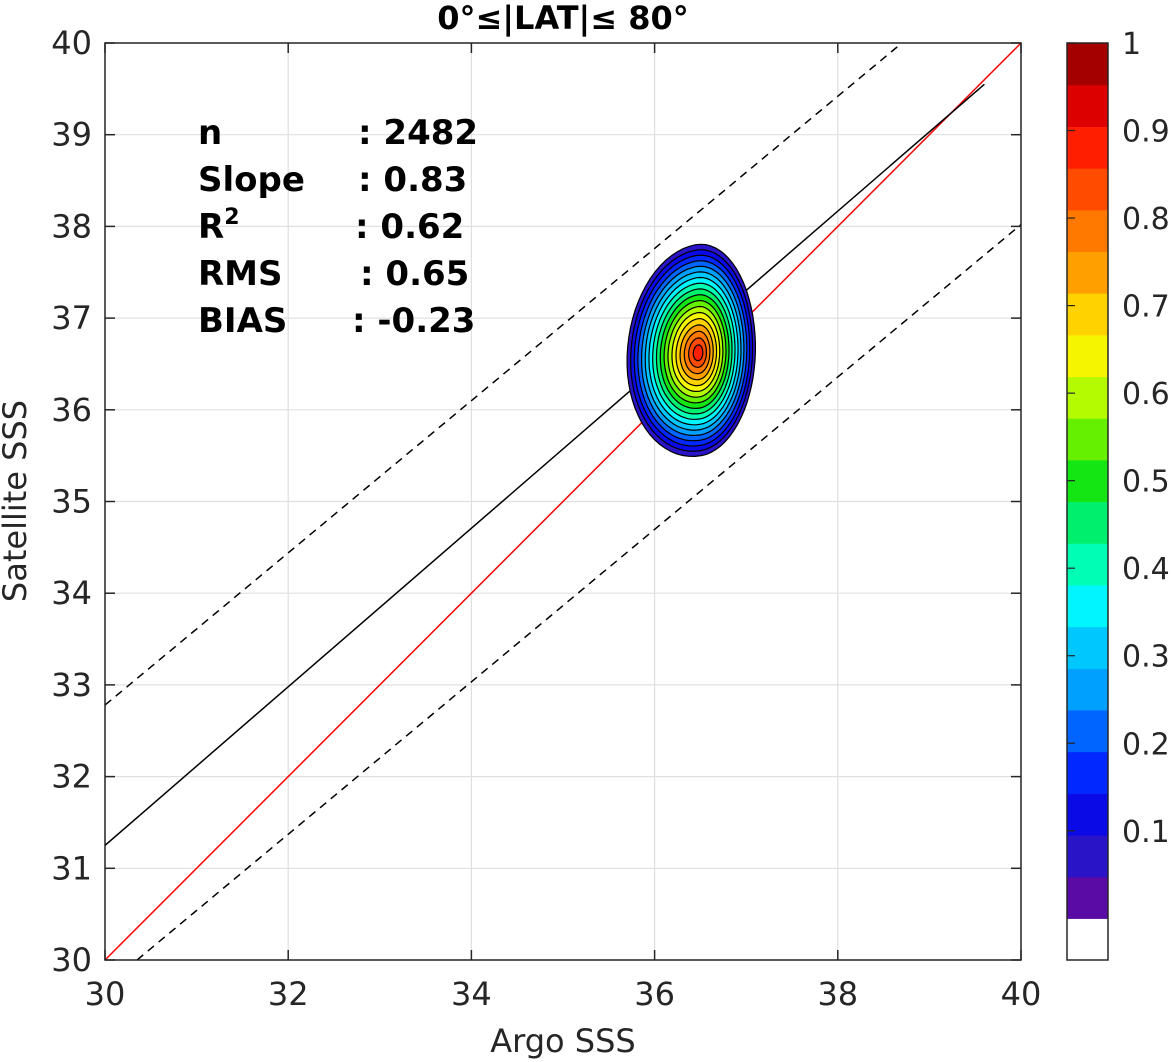  What do you see at coordinates (71, 135) in the screenshot?
I see `y-tick-label: 39` at bounding box center [71, 135].